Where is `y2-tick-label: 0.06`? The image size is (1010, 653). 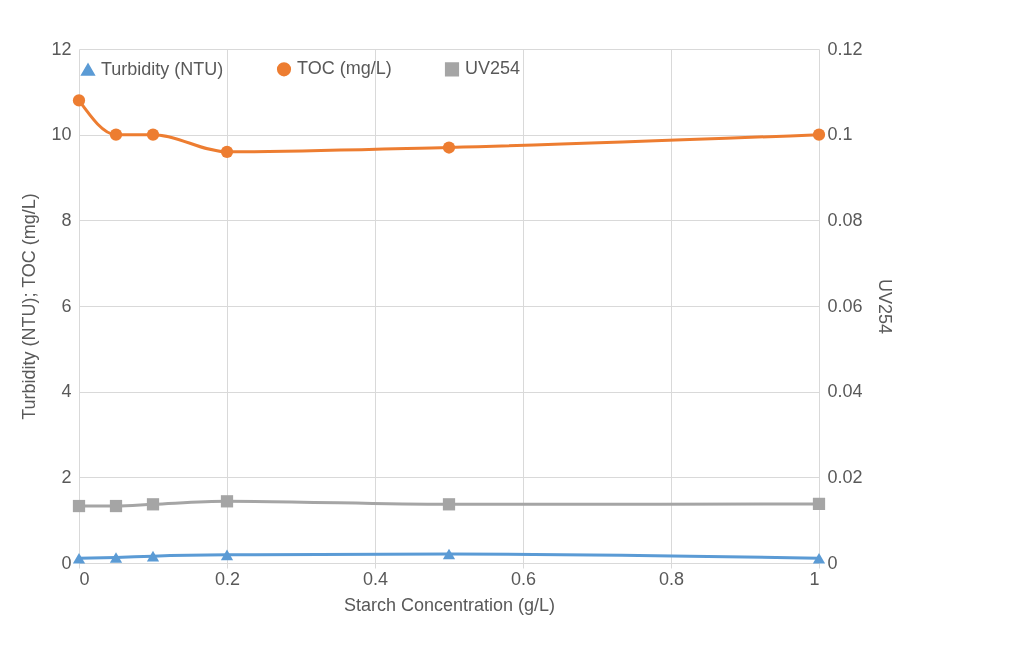 y2-tick-label: 0.06 is located at coordinates (845, 305).